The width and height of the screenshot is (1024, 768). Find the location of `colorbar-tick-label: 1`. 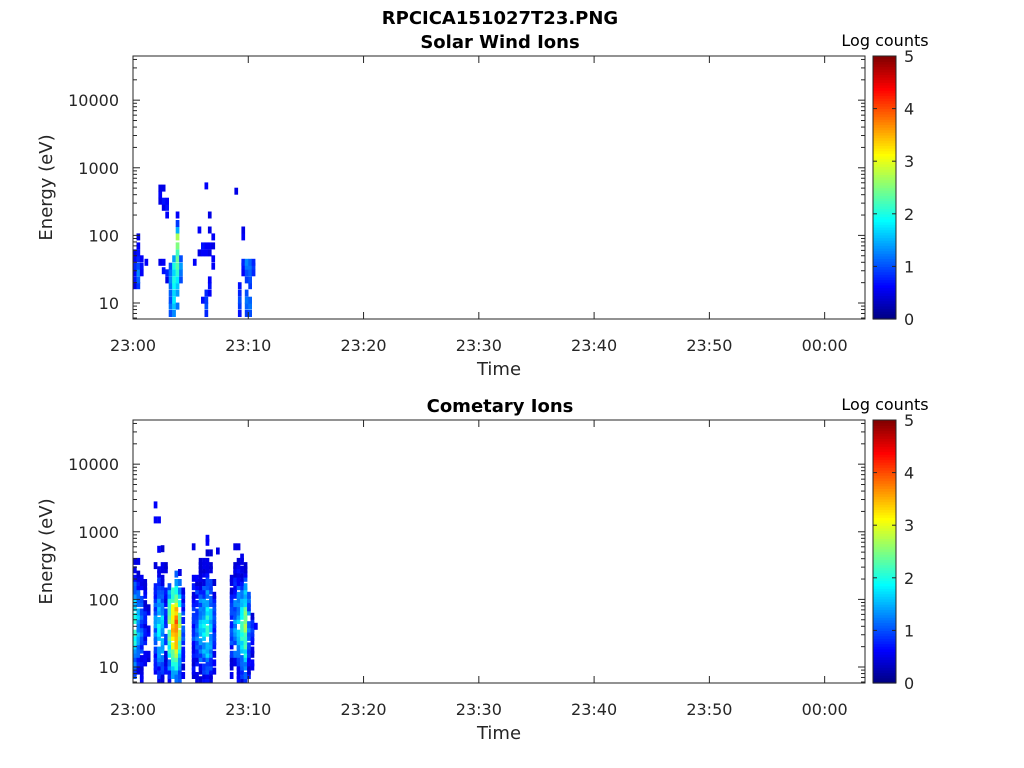

colorbar-tick-label: 1 is located at coordinates (909, 266).